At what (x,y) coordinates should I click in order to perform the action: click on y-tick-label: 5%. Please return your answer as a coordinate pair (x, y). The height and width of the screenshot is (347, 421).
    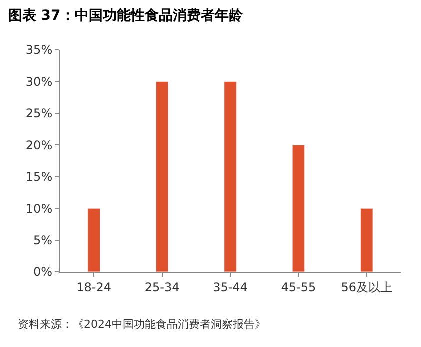
    Looking at the image, I should click on (43, 240).